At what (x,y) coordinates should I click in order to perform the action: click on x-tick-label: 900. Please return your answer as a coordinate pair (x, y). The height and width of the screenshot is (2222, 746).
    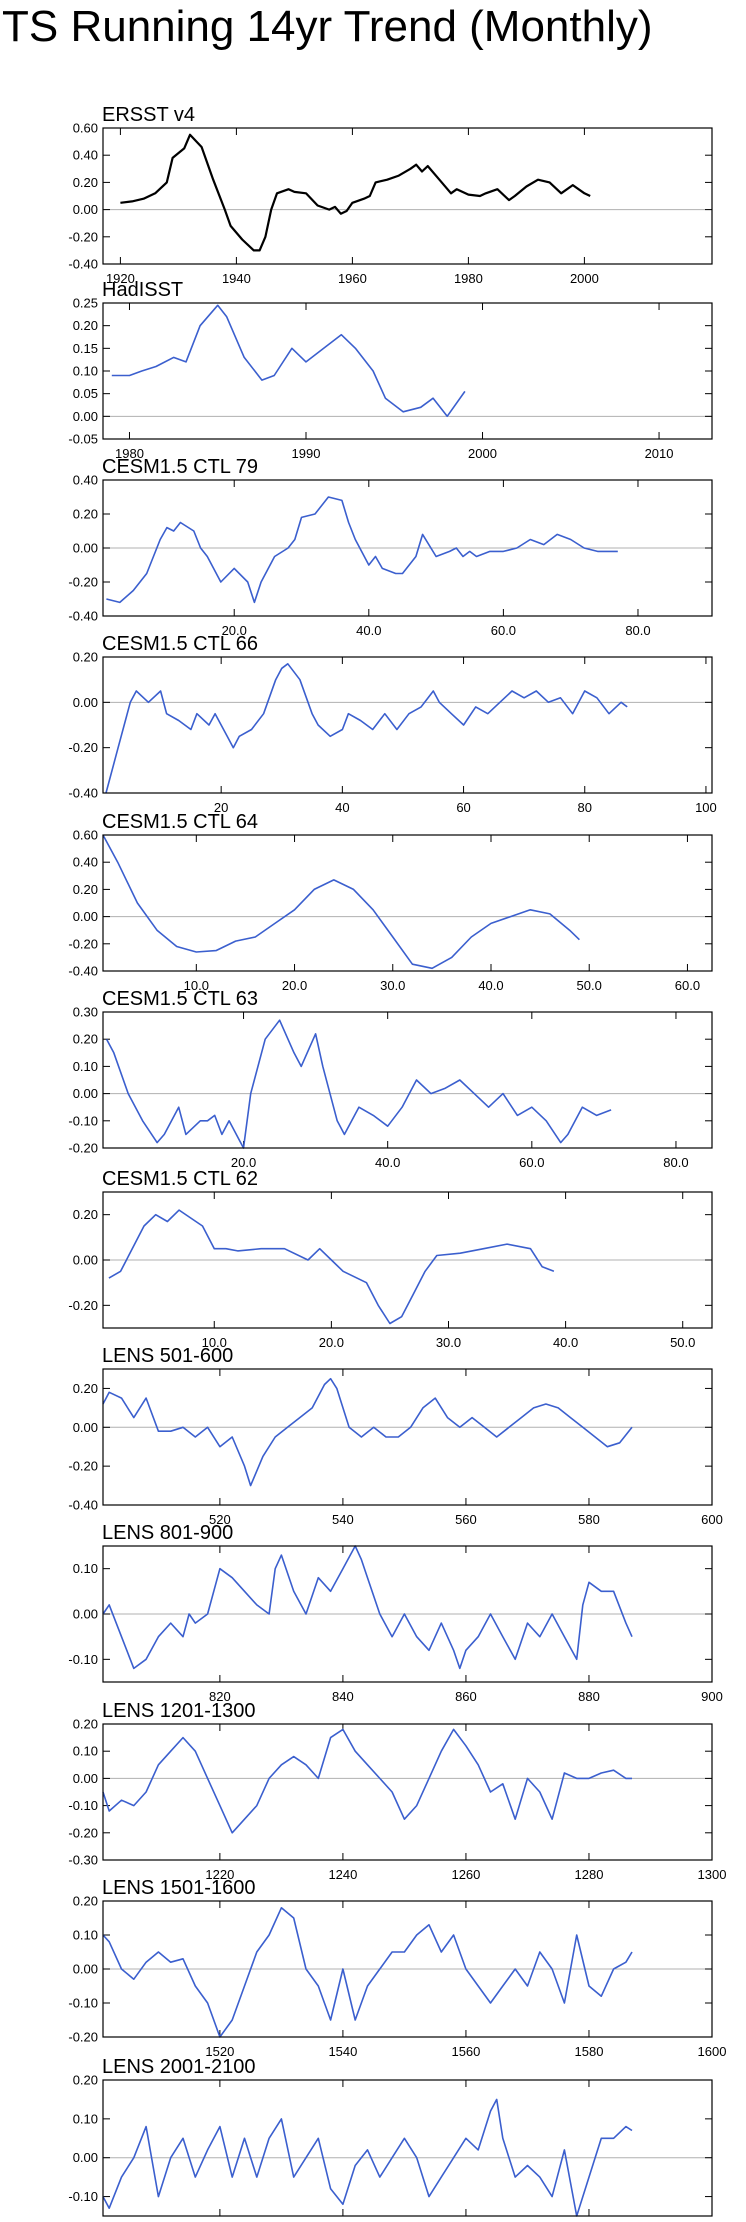
    Looking at the image, I should click on (712, 1696).